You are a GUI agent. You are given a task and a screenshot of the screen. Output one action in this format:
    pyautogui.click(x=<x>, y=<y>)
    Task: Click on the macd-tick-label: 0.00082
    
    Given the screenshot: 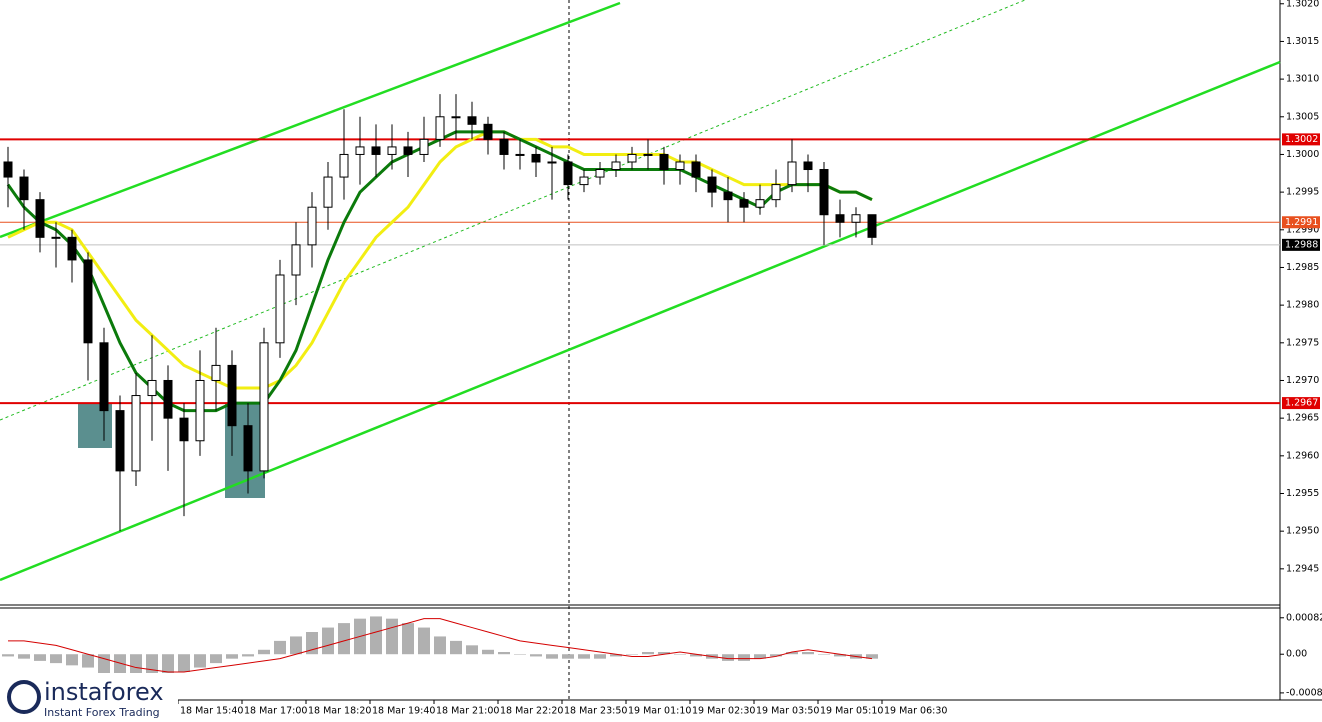 What is the action you would take?
    pyautogui.click(x=1304, y=617)
    